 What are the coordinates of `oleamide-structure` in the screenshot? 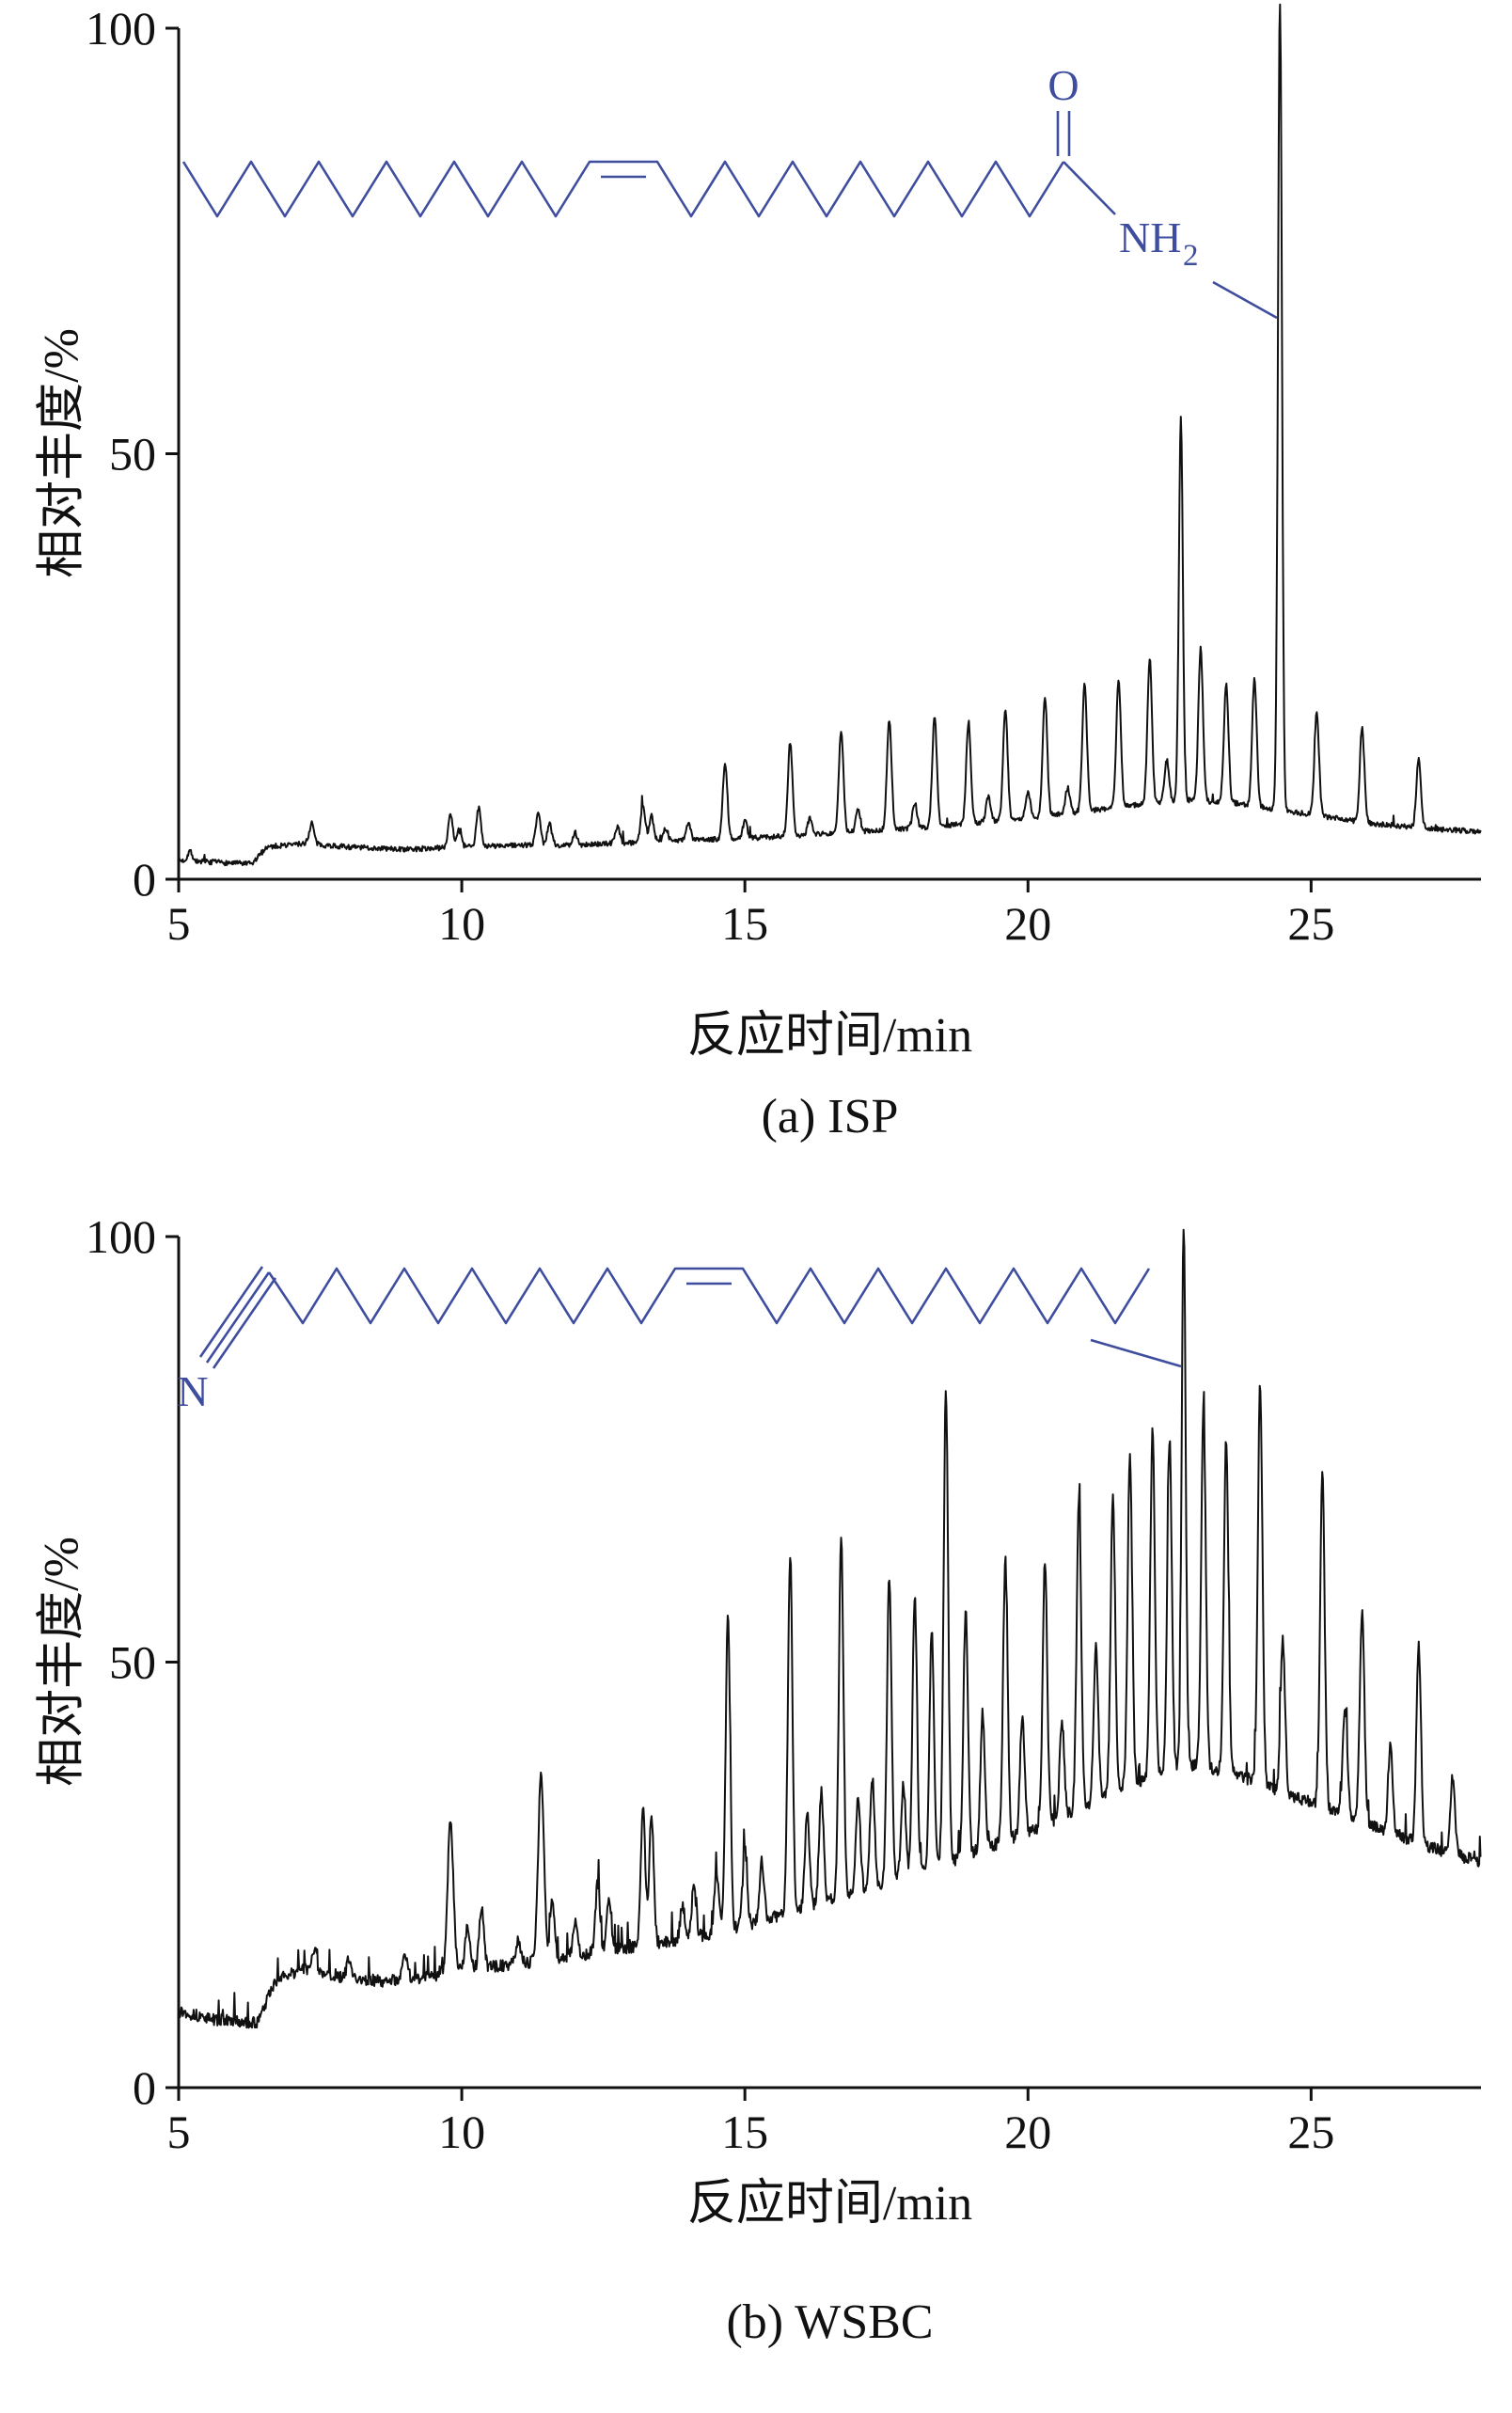 It's located at (730, 215).